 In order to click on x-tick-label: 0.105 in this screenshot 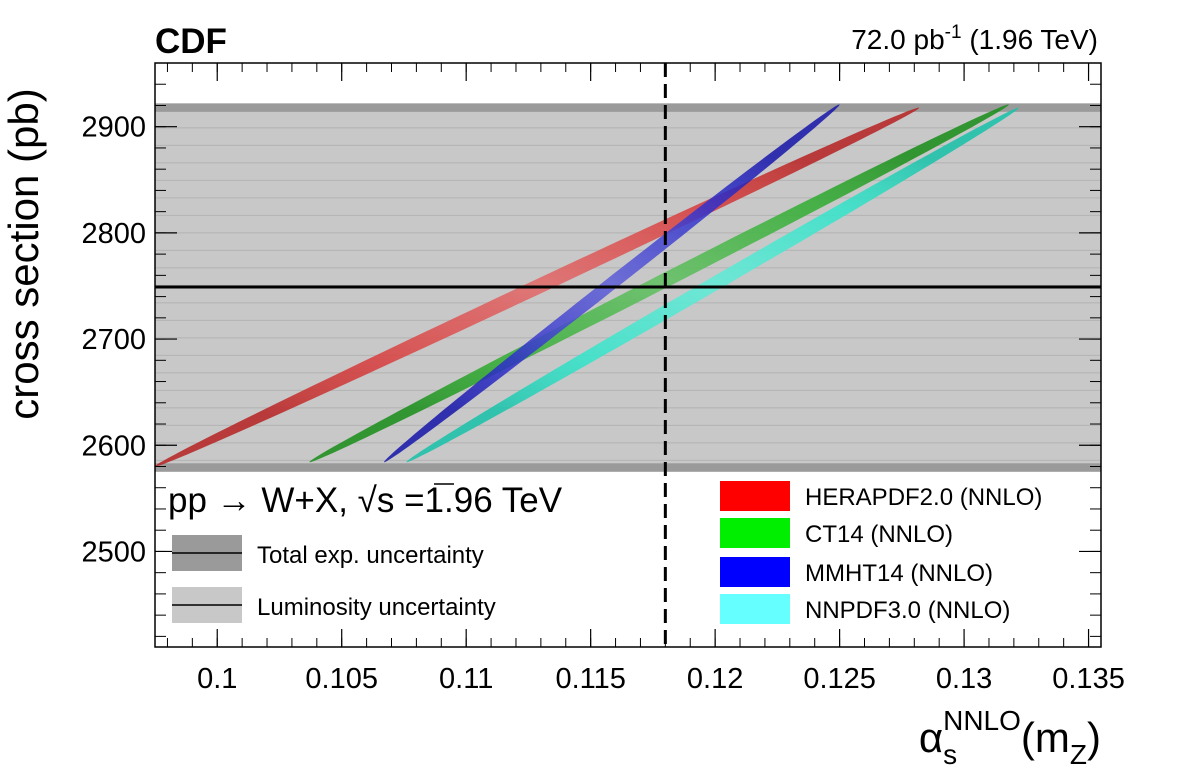, I will do `click(341, 679)`.